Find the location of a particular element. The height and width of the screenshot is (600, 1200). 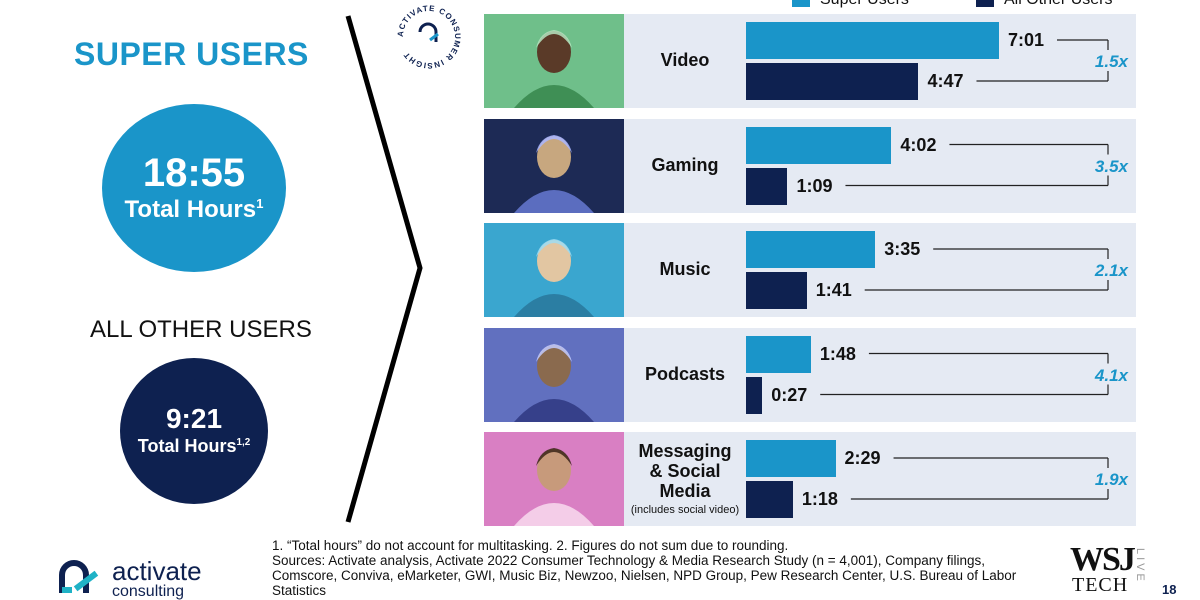

bar-value-super-users: 7:01 is located at coordinates (1026, 40).